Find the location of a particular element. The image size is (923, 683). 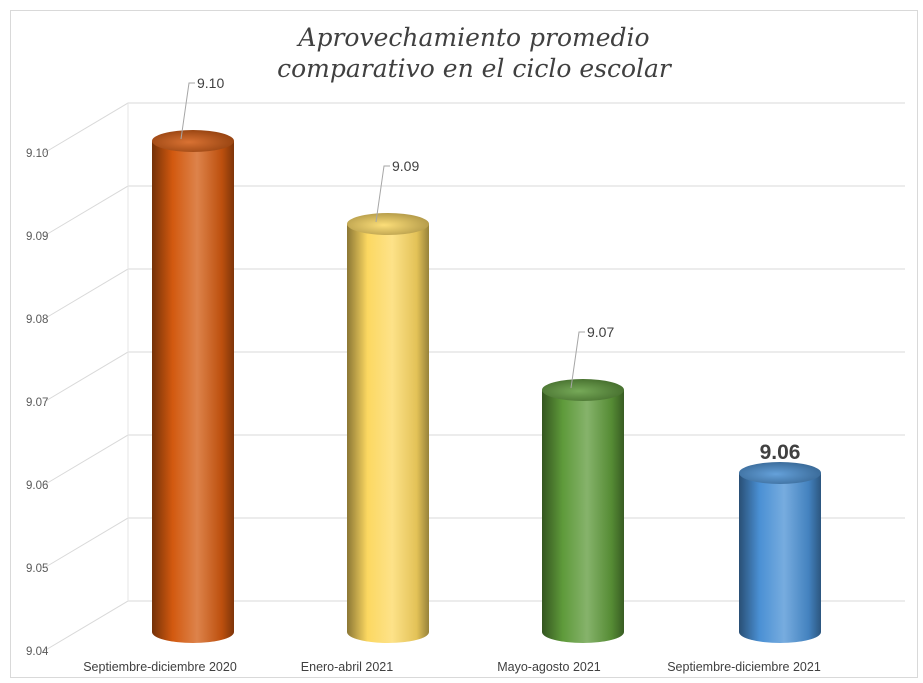

y-tick-label: 9.04 is located at coordinates (37, 652).